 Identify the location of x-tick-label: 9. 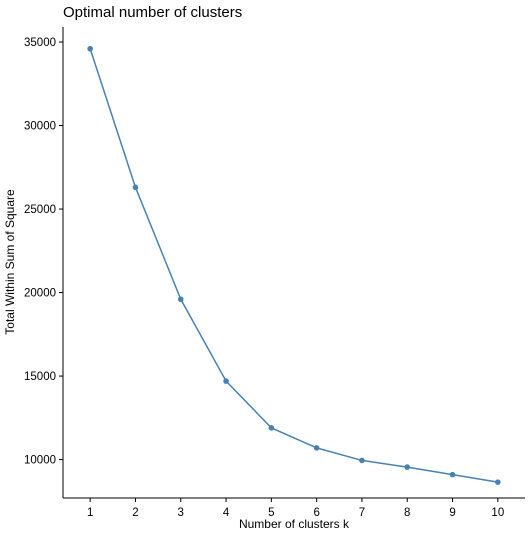
(452, 513).